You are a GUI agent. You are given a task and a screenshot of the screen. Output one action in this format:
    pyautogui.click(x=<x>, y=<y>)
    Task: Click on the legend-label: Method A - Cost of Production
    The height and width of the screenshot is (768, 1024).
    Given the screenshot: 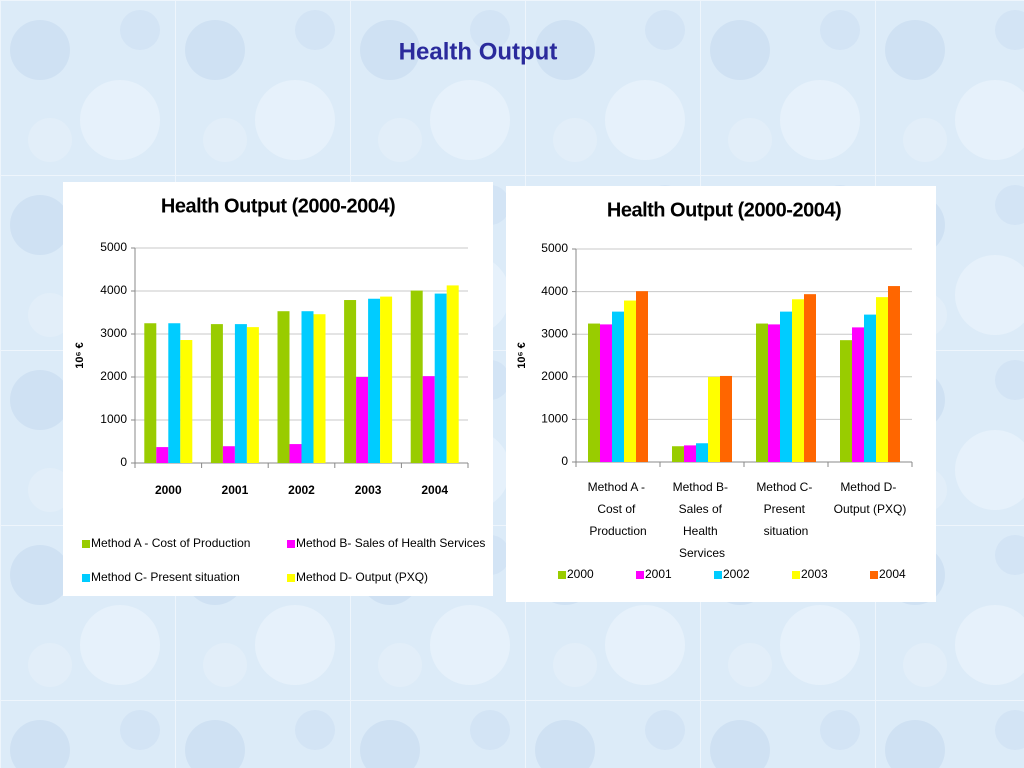 What is the action you would take?
    pyautogui.click(x=170, y=543)
    